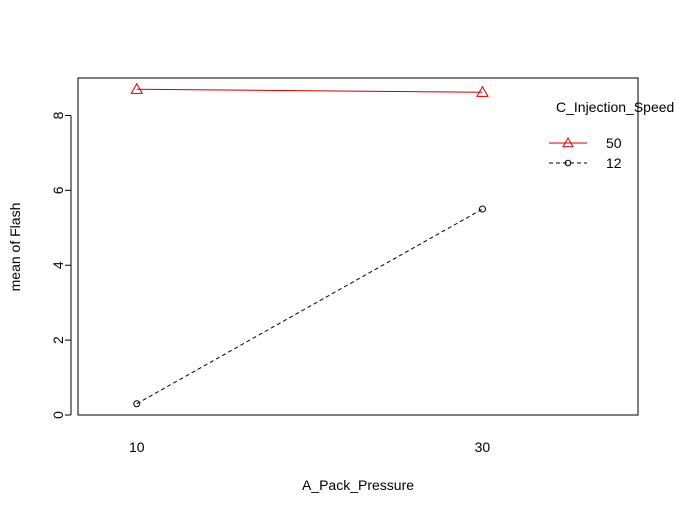  Describe the element at coordinates (58, 340) in the screenshot. I see `y-tick-label: 2` at that location.